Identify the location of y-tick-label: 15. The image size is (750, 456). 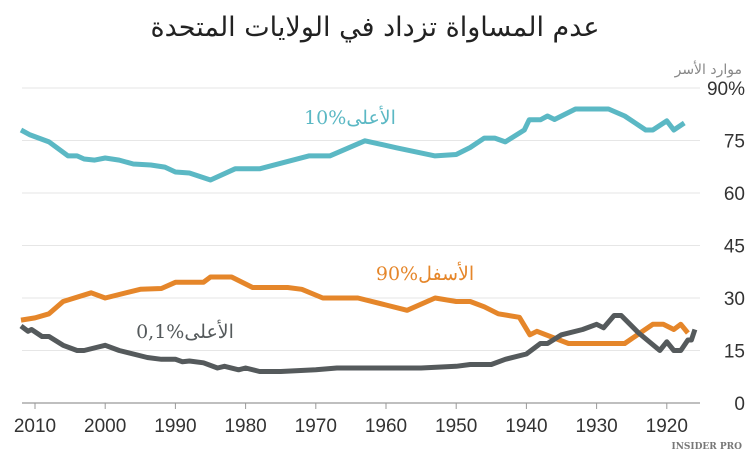
(734, 352).